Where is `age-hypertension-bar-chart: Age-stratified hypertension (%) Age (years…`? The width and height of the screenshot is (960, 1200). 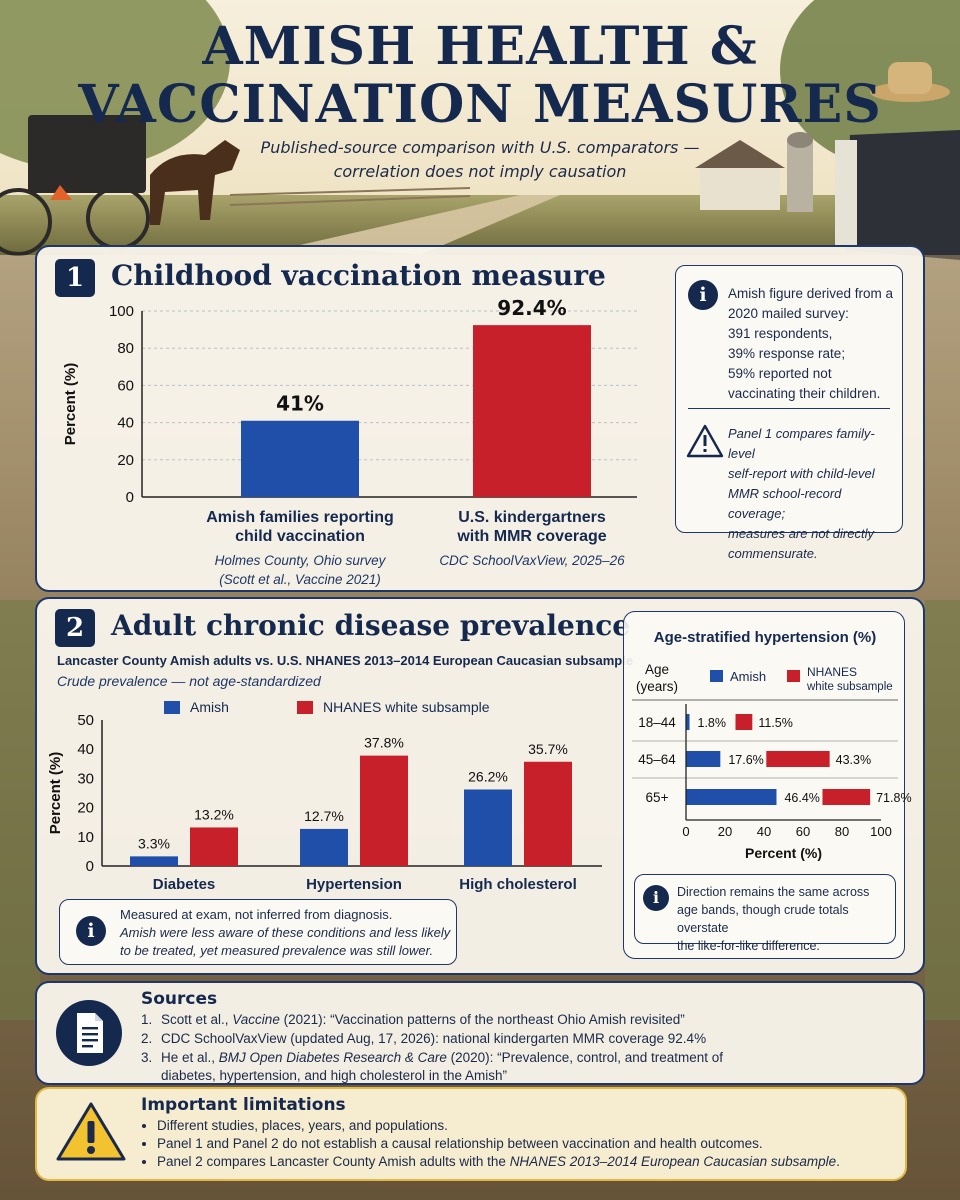 age-hypertension-bar-chart: Age-stratified hypertension (%) Age (years… is located at coordinates (772, 745).